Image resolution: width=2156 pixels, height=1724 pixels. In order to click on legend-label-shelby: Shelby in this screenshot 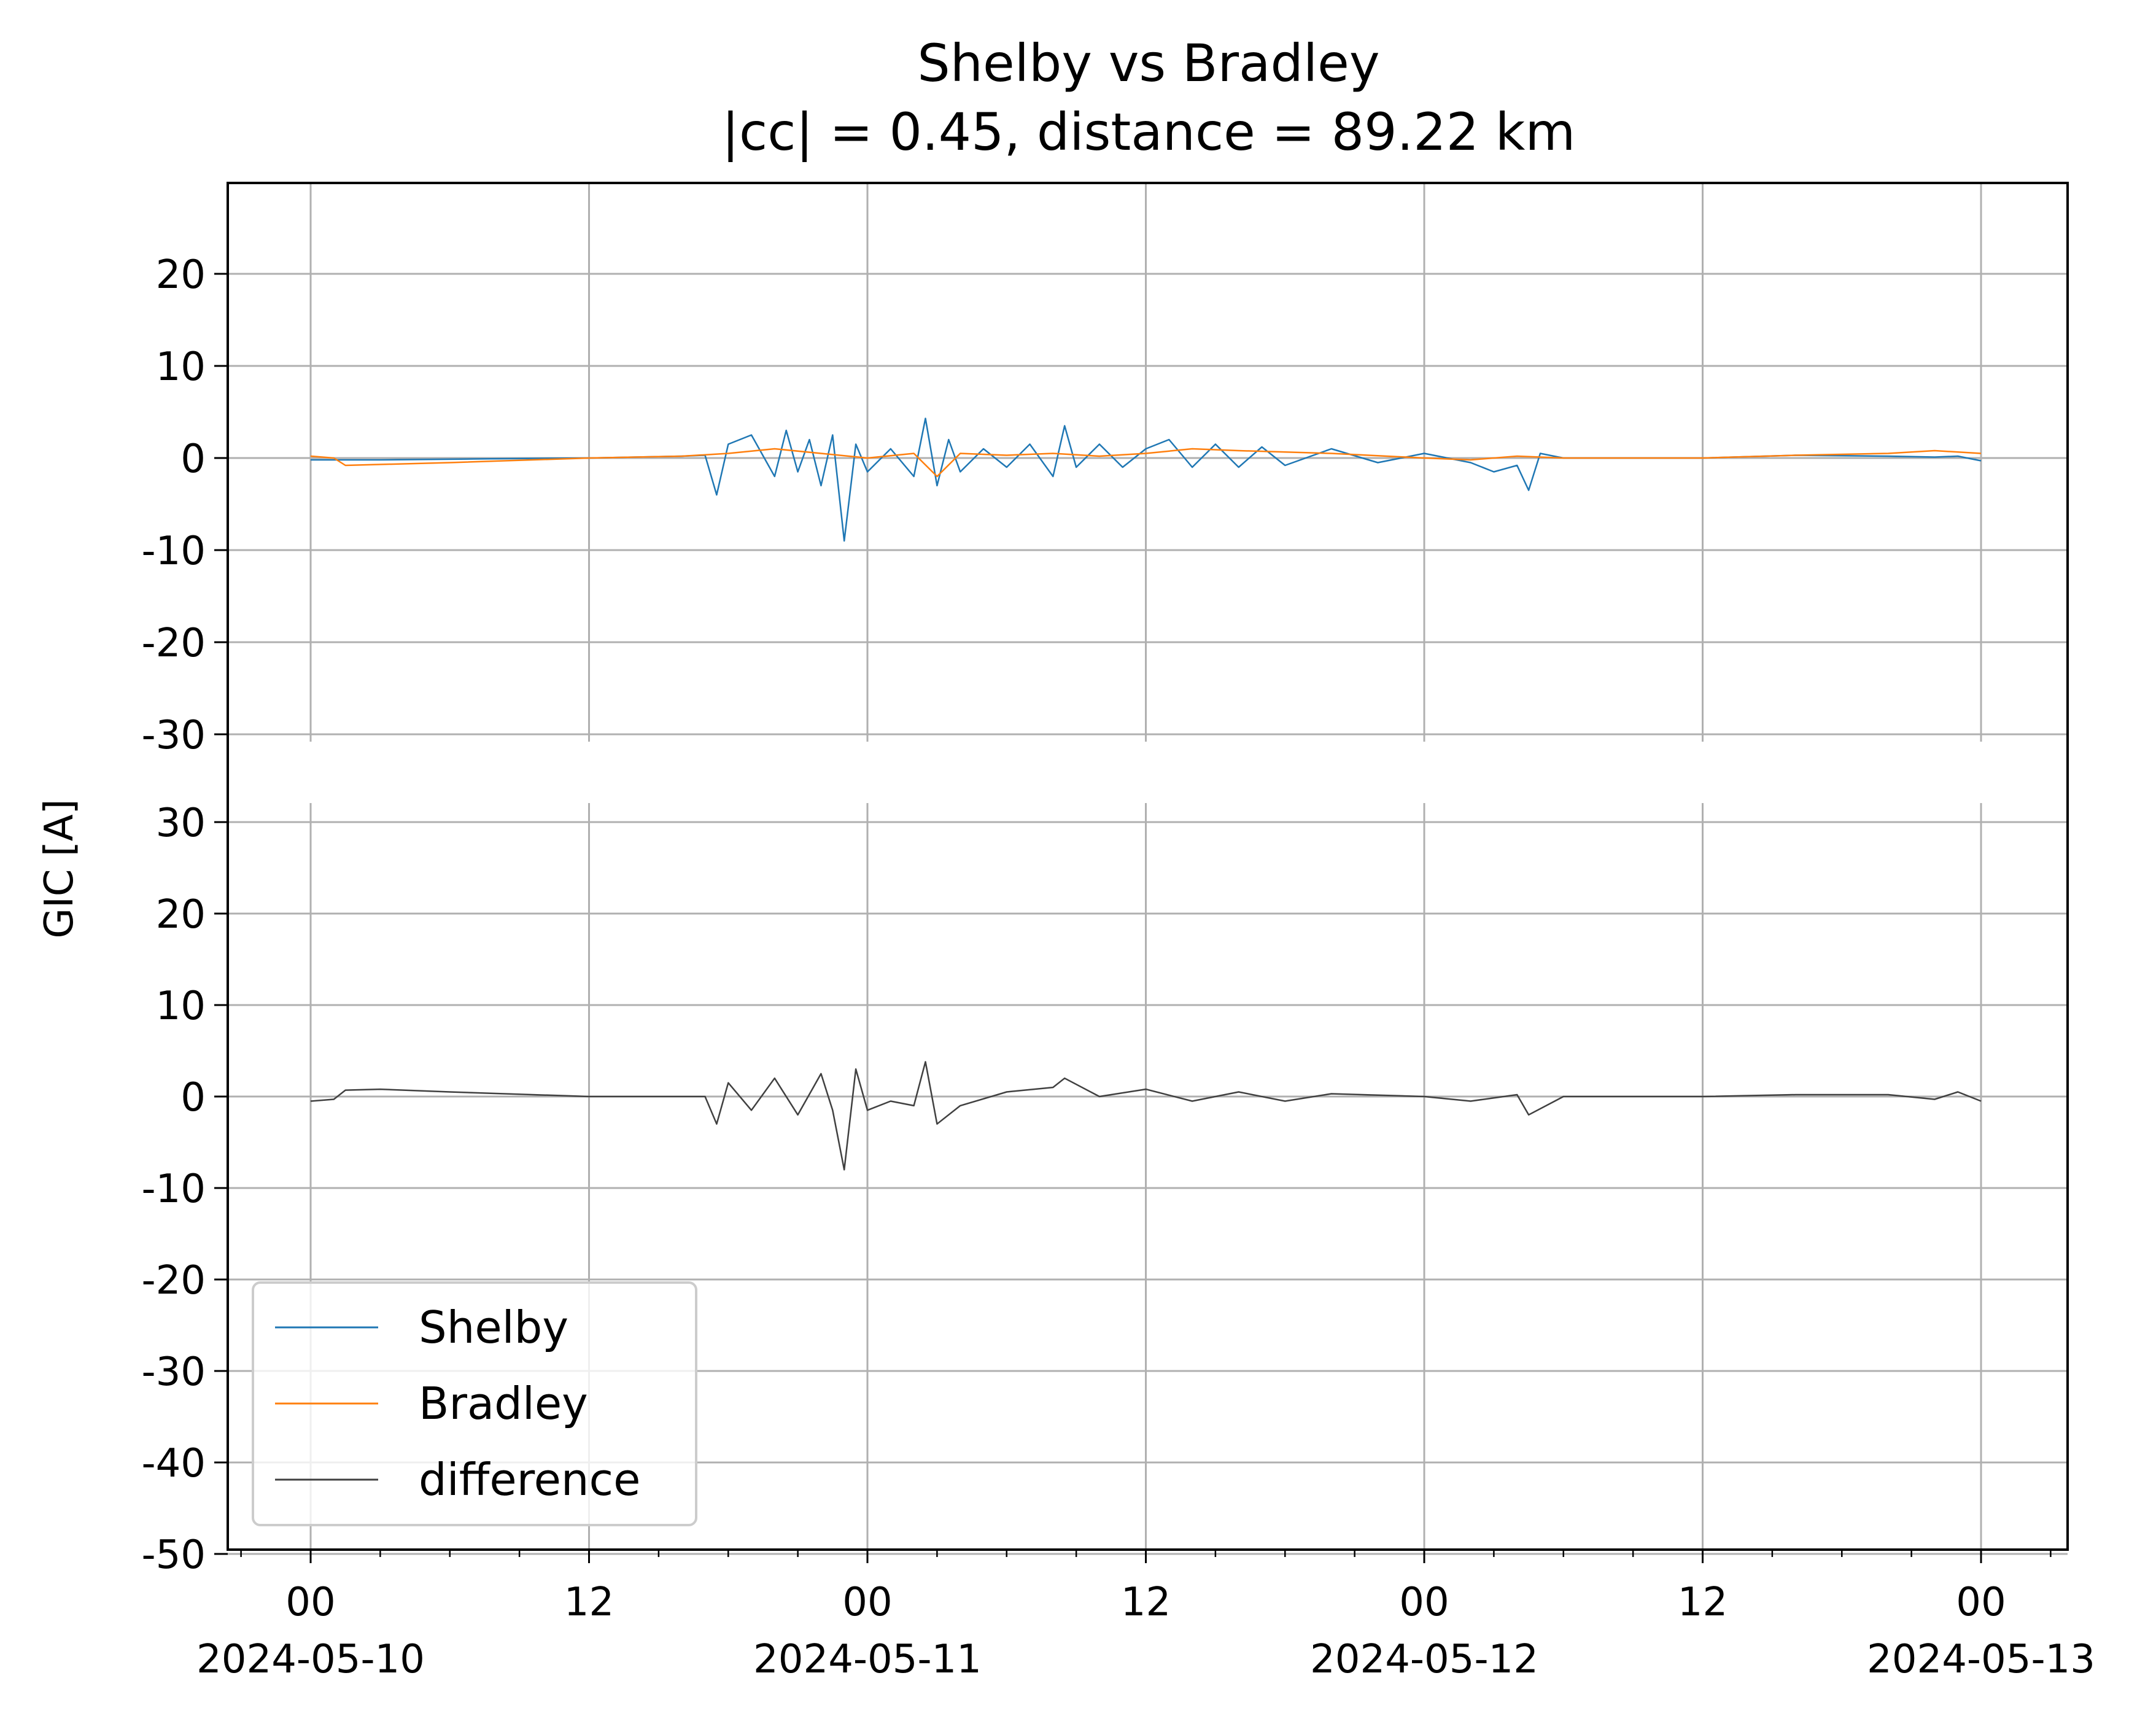, I will do `click(493, 1327)`.